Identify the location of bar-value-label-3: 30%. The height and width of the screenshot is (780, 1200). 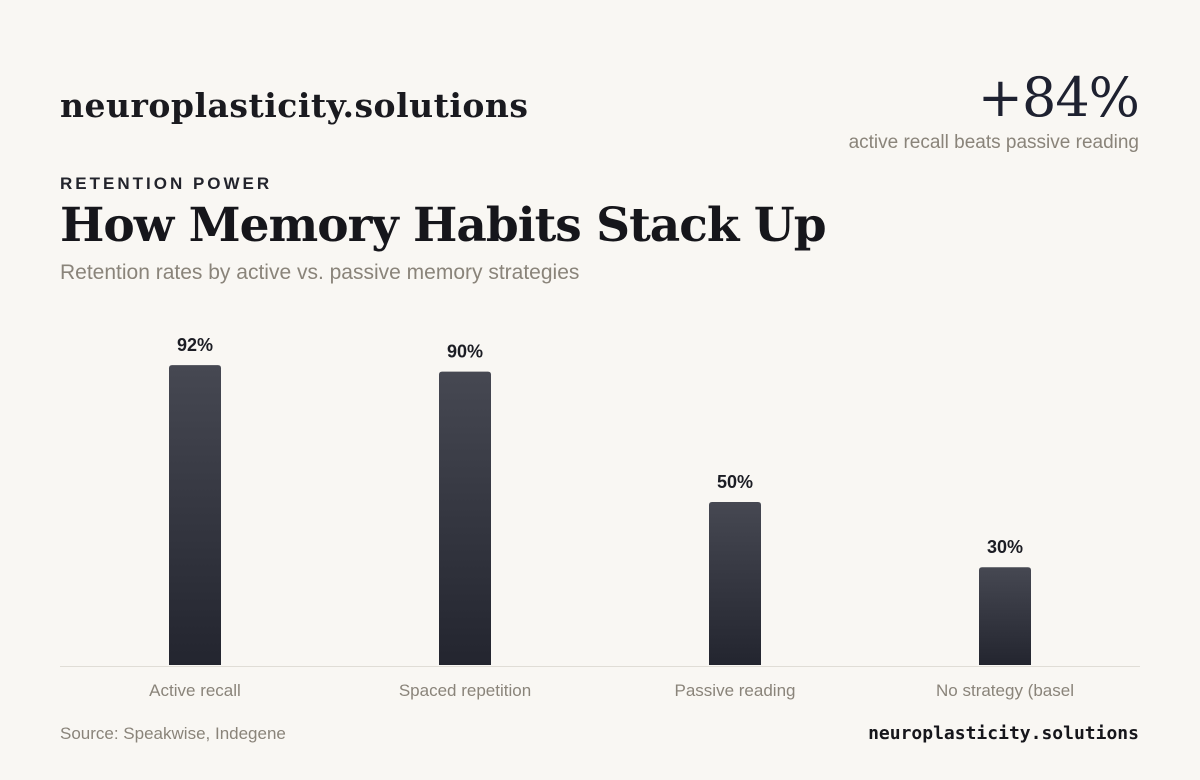
(1005, 547).